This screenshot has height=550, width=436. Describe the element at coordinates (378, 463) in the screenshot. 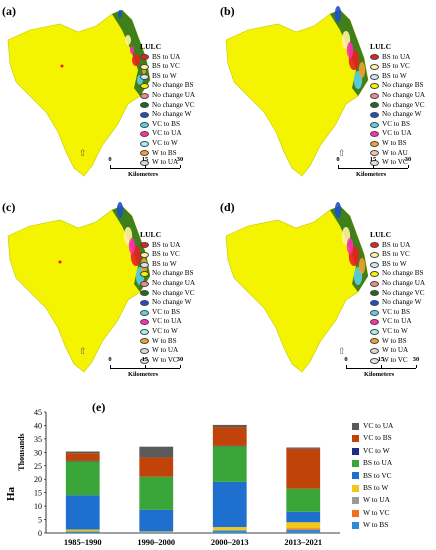

I see `chart-legend-label: BS to UA` at that location.